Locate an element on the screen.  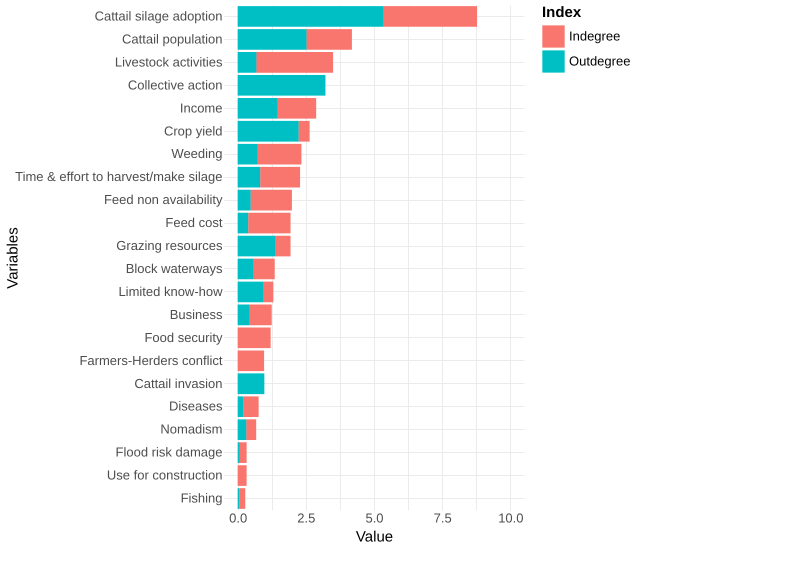
x-axis-title: Value is located at coordinates (375, 537).